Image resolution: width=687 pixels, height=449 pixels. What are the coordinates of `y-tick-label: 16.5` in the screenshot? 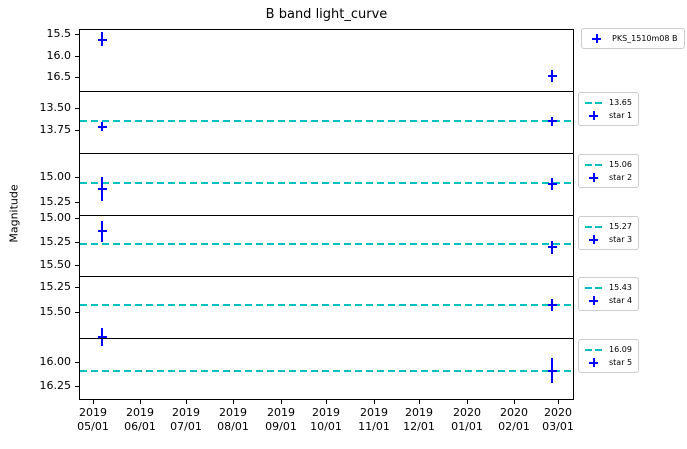 It's located at (59, 76).